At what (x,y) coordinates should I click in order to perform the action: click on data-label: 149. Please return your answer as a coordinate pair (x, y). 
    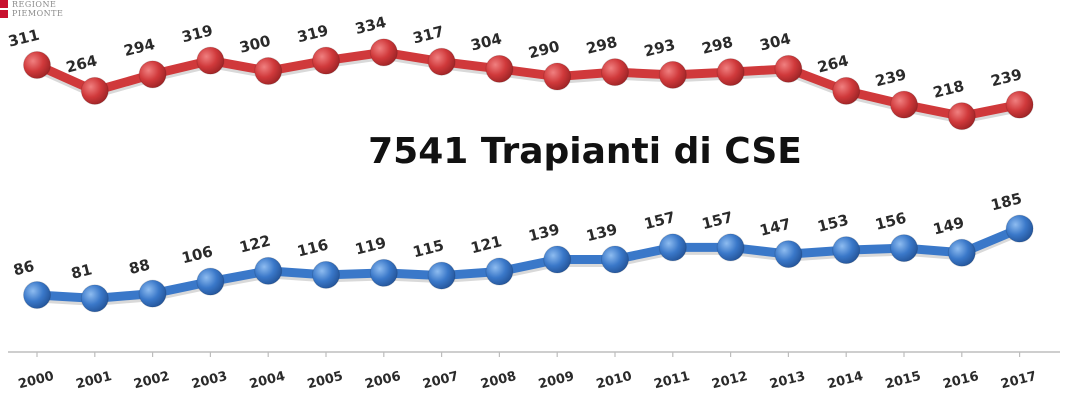
    Looking at the image, I should click on (948, 225).